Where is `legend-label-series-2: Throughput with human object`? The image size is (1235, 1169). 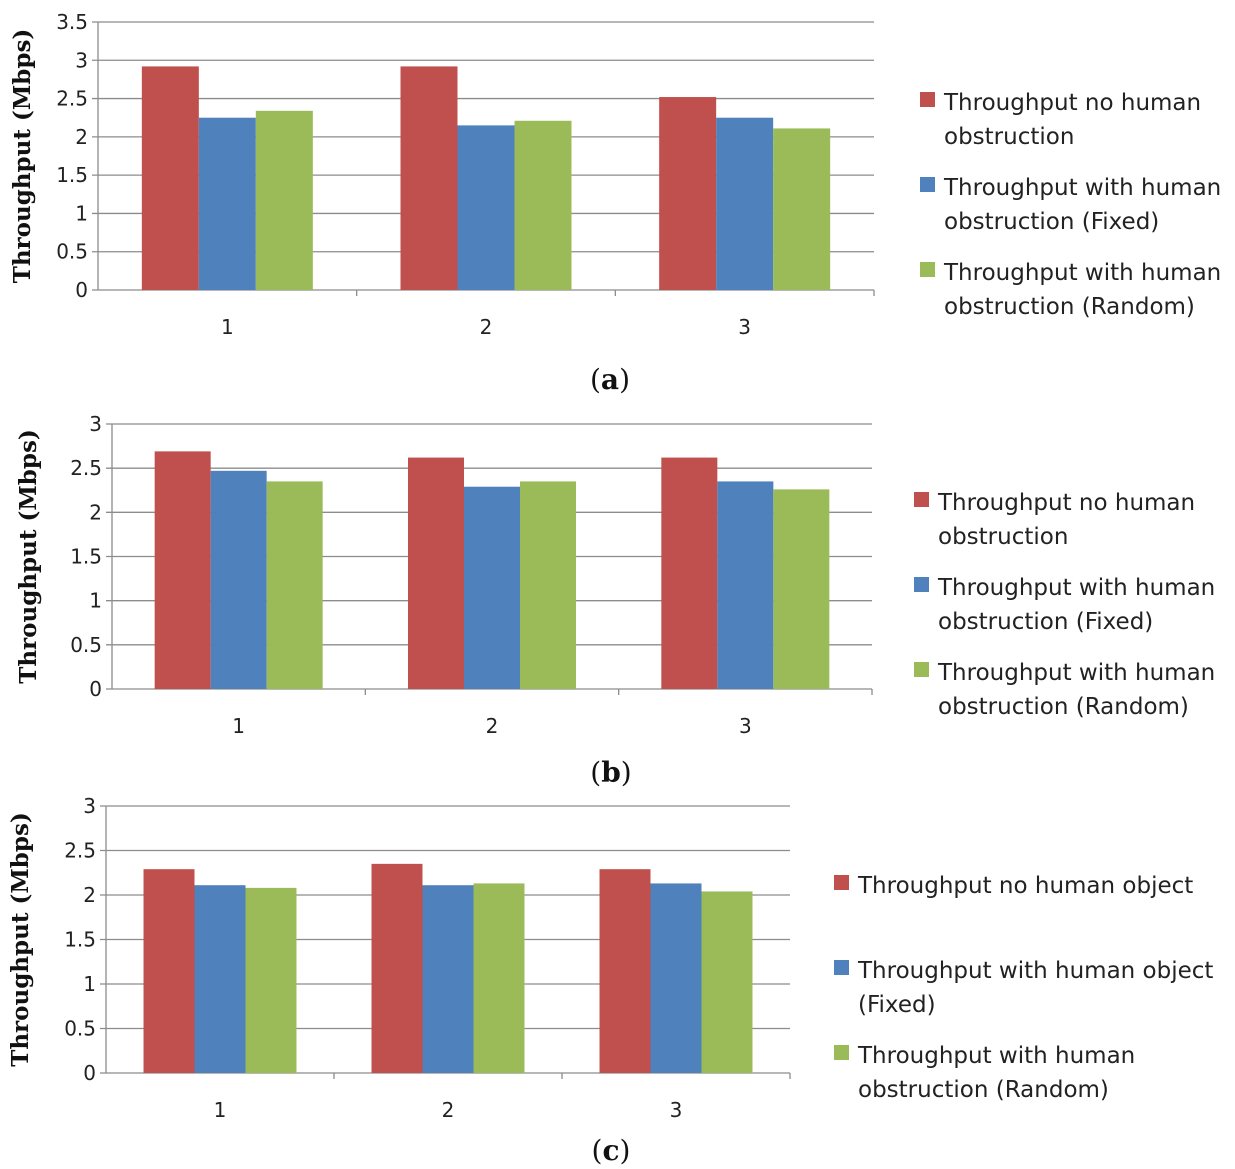
legend-label-series-2: Throughput with human object is located at coordinates (1035, 971).